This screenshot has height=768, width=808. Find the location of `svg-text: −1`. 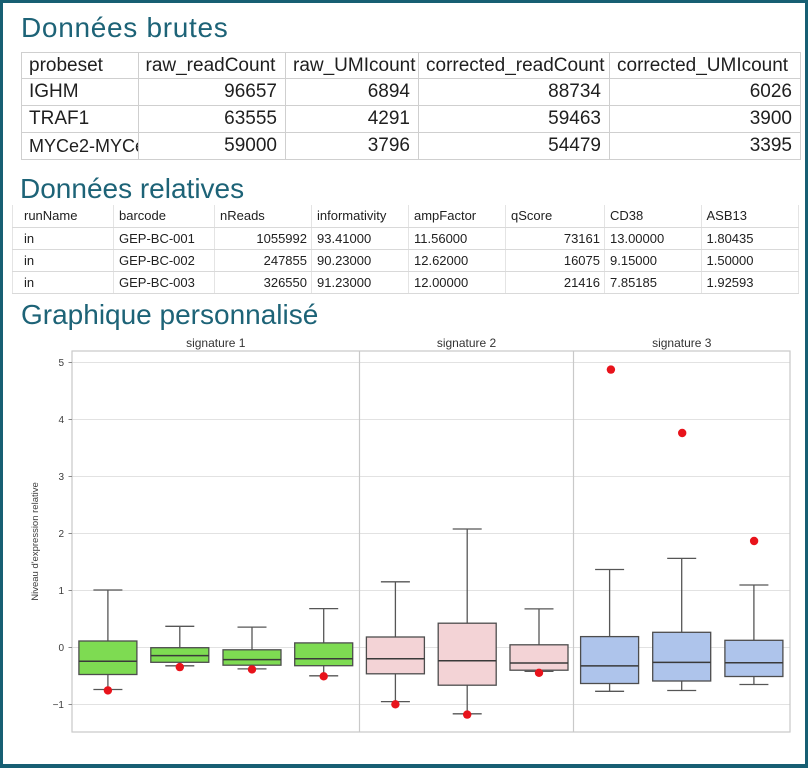

svg-text: −1 is located at coordinates (59, 705).